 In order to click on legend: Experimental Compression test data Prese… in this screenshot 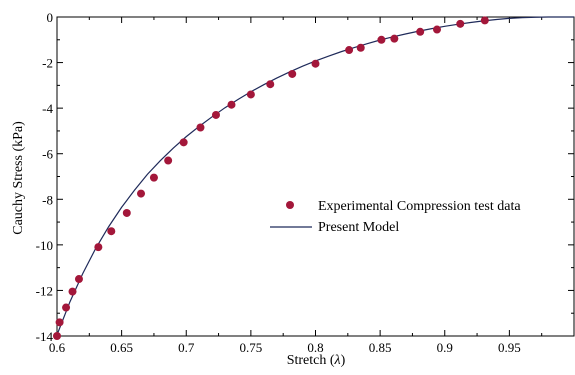, I will do `click(395, 217)`.